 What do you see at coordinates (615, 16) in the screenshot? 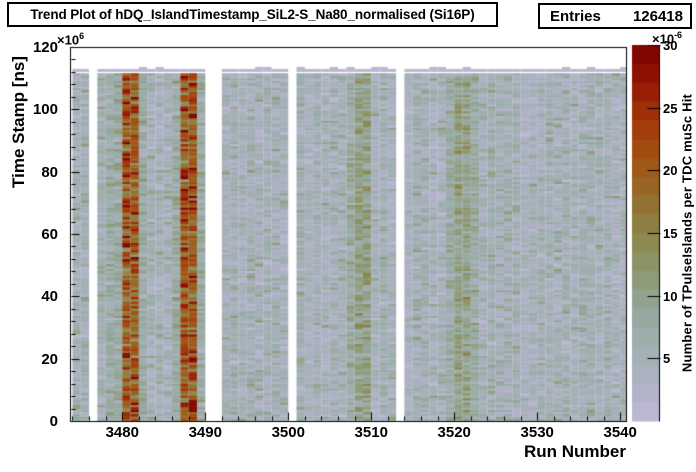
I see `stats-box: Entries 126418` at bounding box center [615, 16].